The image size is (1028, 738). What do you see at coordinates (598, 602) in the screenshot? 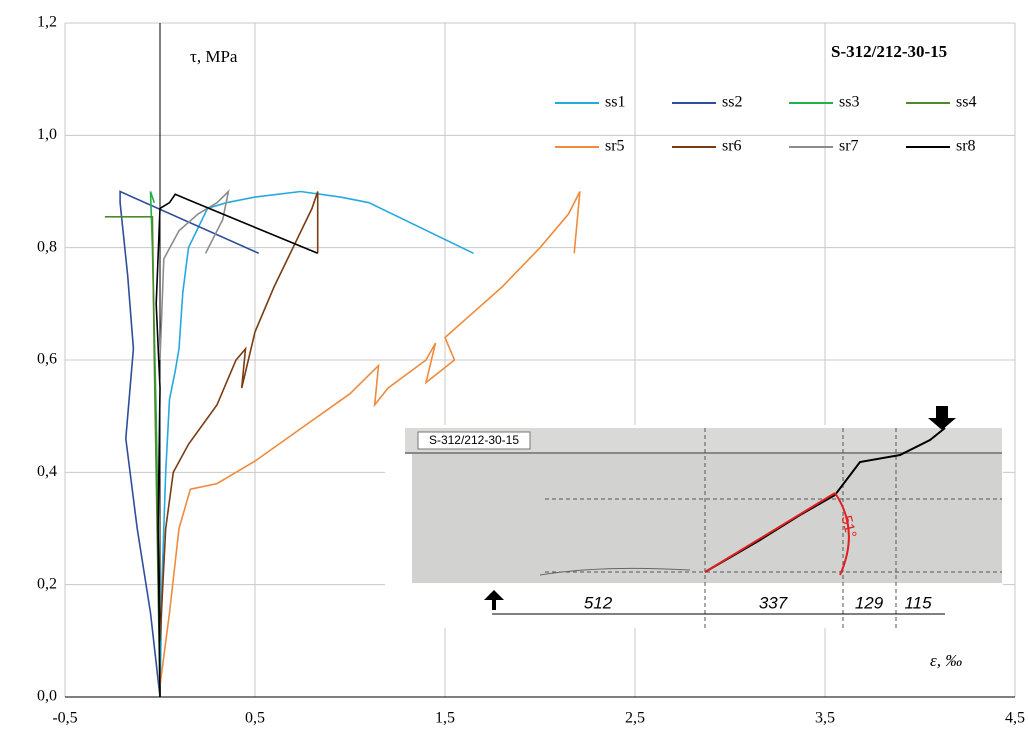
I see `dimension: 512` at bounding box center [598, 602].